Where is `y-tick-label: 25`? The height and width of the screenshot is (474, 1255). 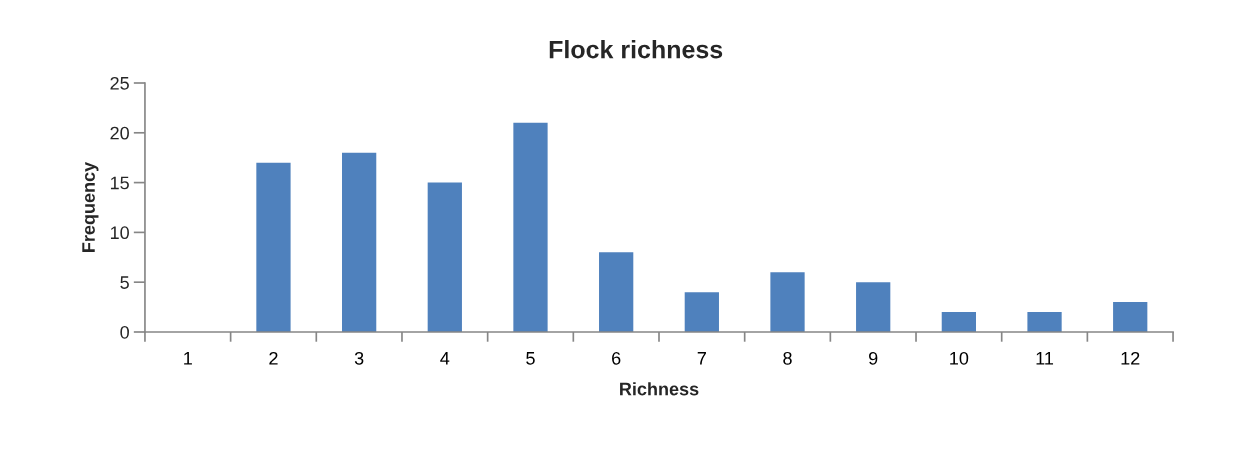
y-tick-label: 25 is located at coordinates (119, 83).